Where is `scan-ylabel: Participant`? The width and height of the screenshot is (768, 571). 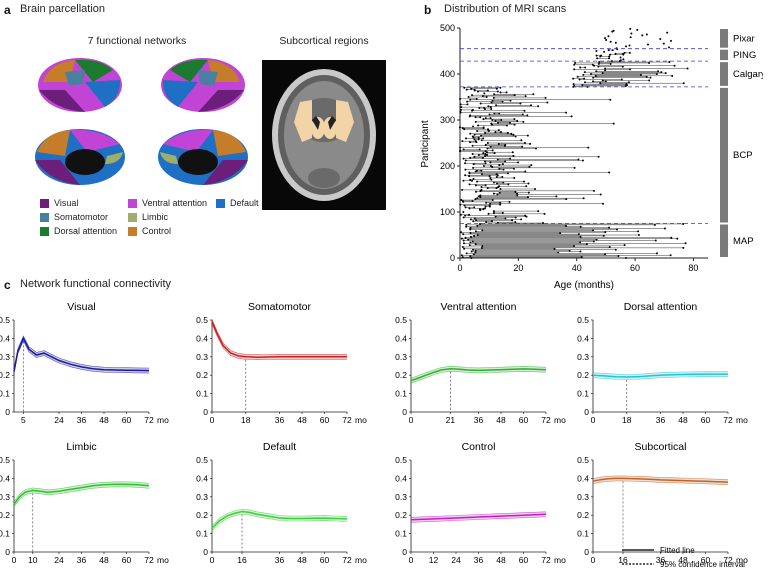
scan-ylabel: Participant is located at coordinates (425, 143).